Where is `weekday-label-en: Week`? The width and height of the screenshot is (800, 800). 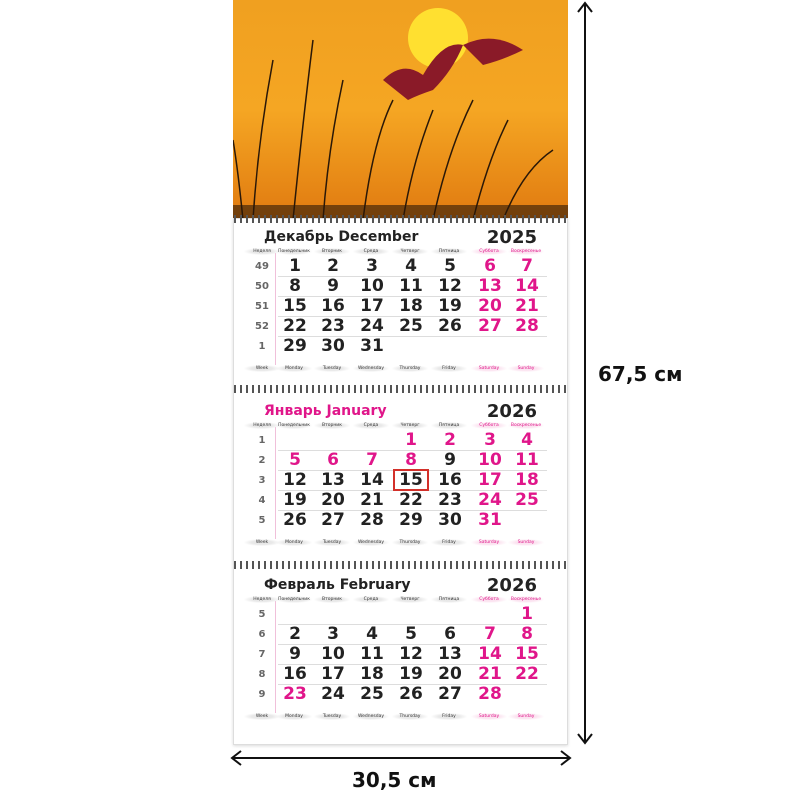 weekday-label-en: Week is located at coordinates (262, 542).